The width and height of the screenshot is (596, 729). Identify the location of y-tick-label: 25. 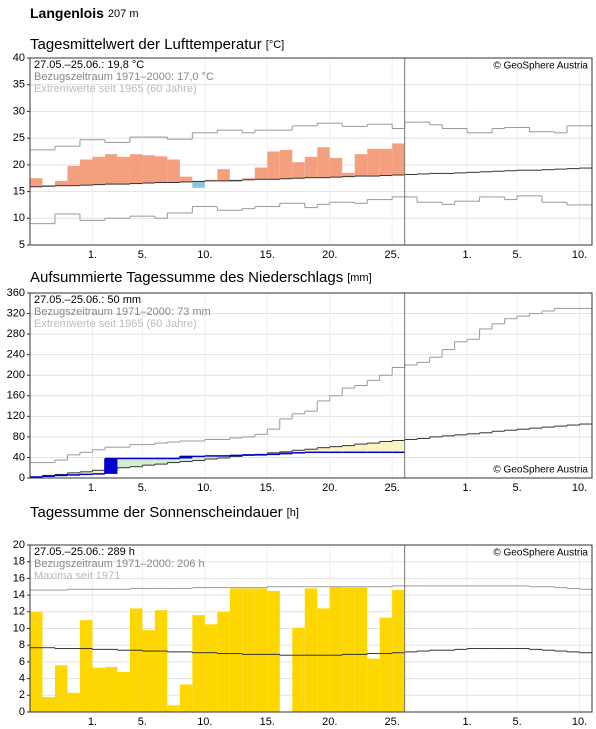
(19, 138).